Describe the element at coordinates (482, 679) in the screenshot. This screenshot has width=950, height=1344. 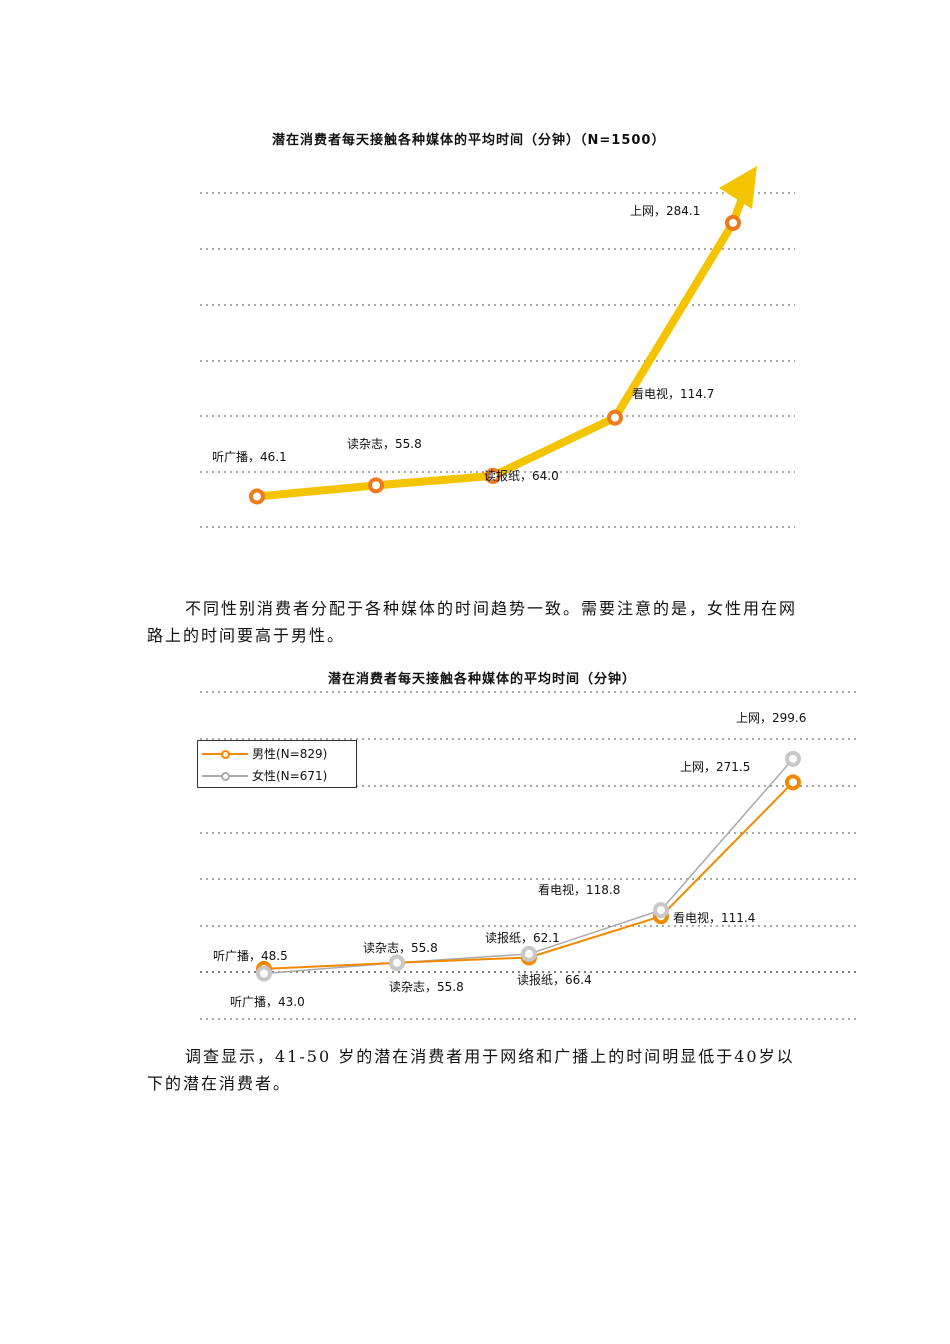
I see `chart2-title: 潜在消费者每天接触各种媒体的平均时间（分钟）` at that location.